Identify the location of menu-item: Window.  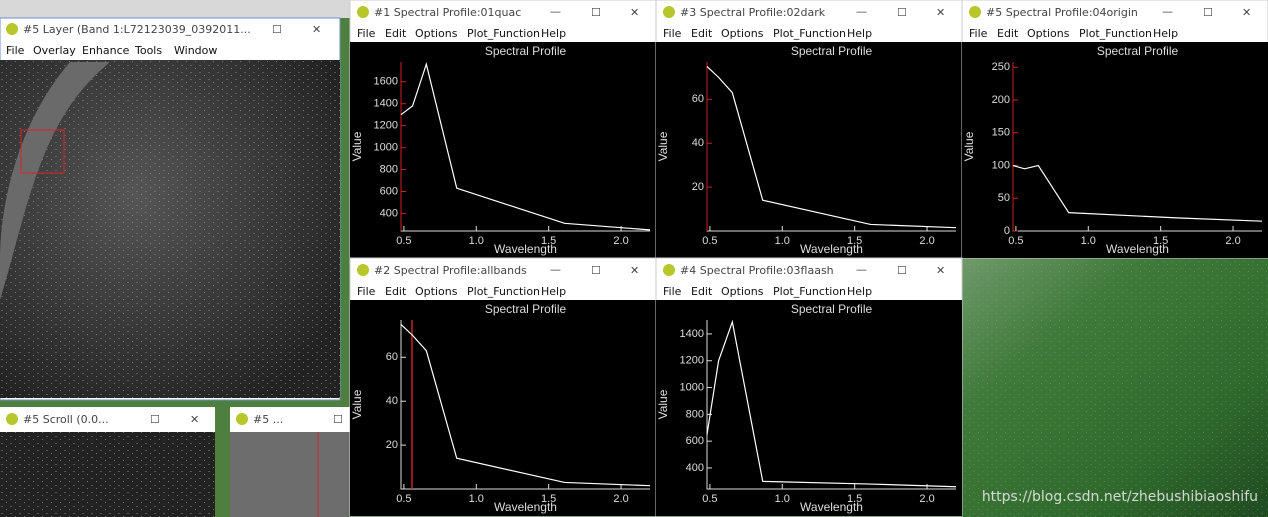
(195, 50).